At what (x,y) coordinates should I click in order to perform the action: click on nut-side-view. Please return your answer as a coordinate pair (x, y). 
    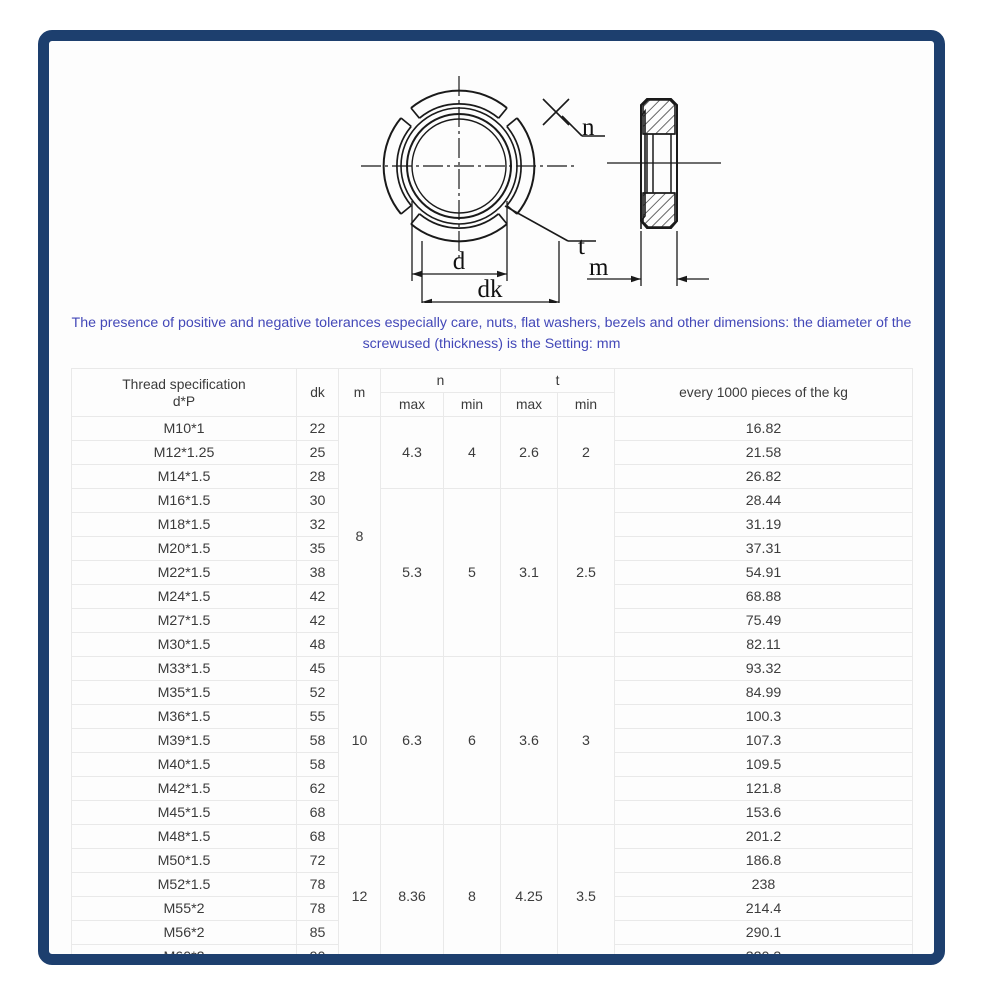
    Looking at the image, I should click on (664, 163).